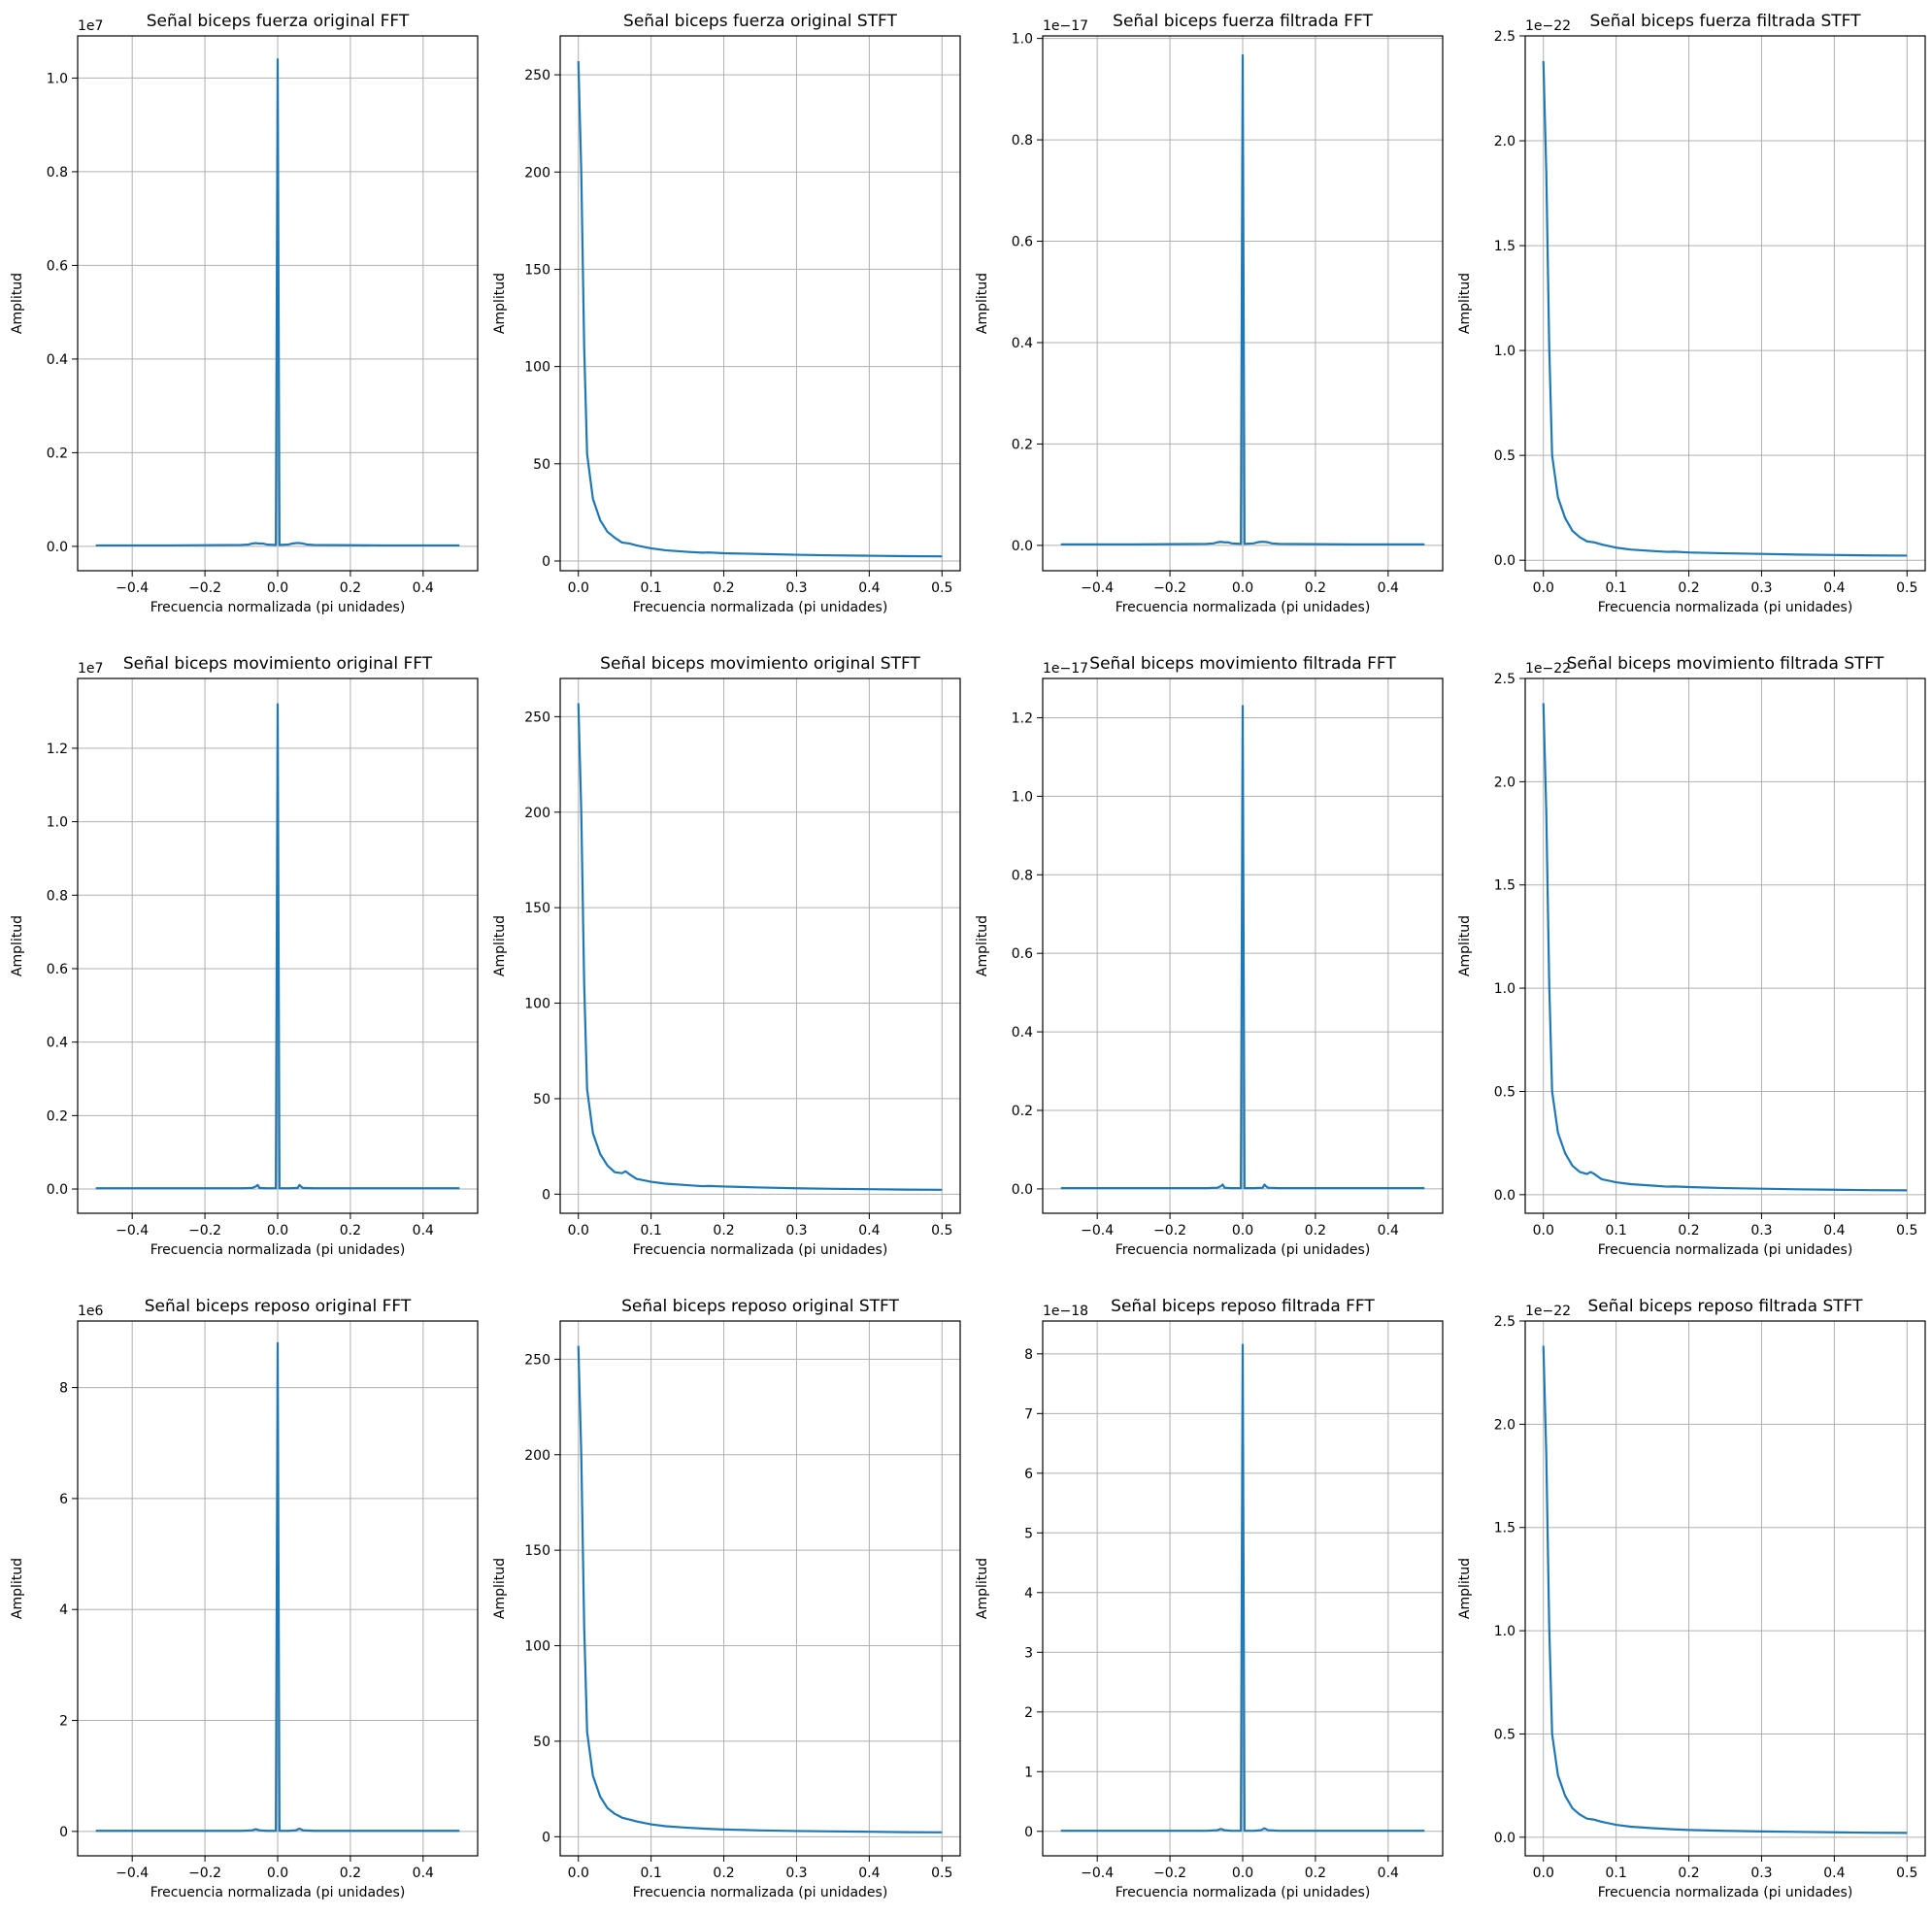 This screenshot has width=1932, height=1916. What do you see at coordinates (278, 21) in the screenshot?
I see `subplot-title: Señal biceps fuerza original FFT` at bounding box center [278, 21].